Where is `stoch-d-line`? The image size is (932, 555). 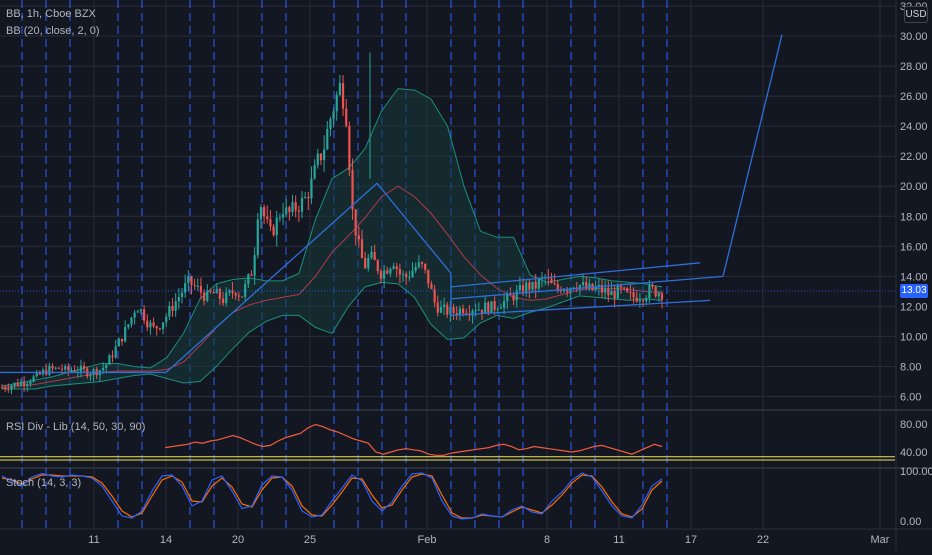
stoch-d-line is located at coordinates (332, 496).